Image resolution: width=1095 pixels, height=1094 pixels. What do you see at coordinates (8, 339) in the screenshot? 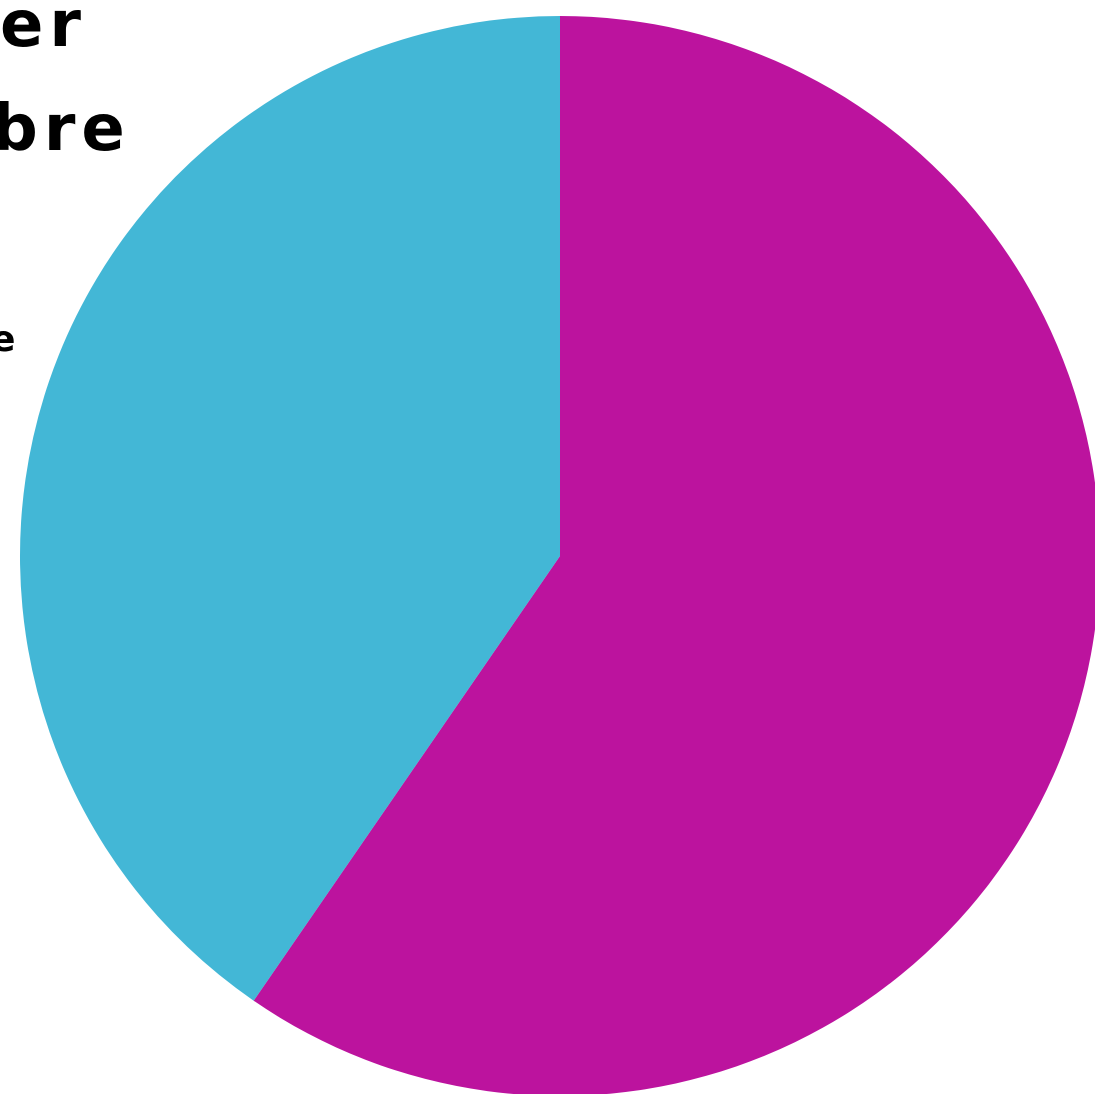
I see `title-fragment-3: e` at bounding box center [8, 339].